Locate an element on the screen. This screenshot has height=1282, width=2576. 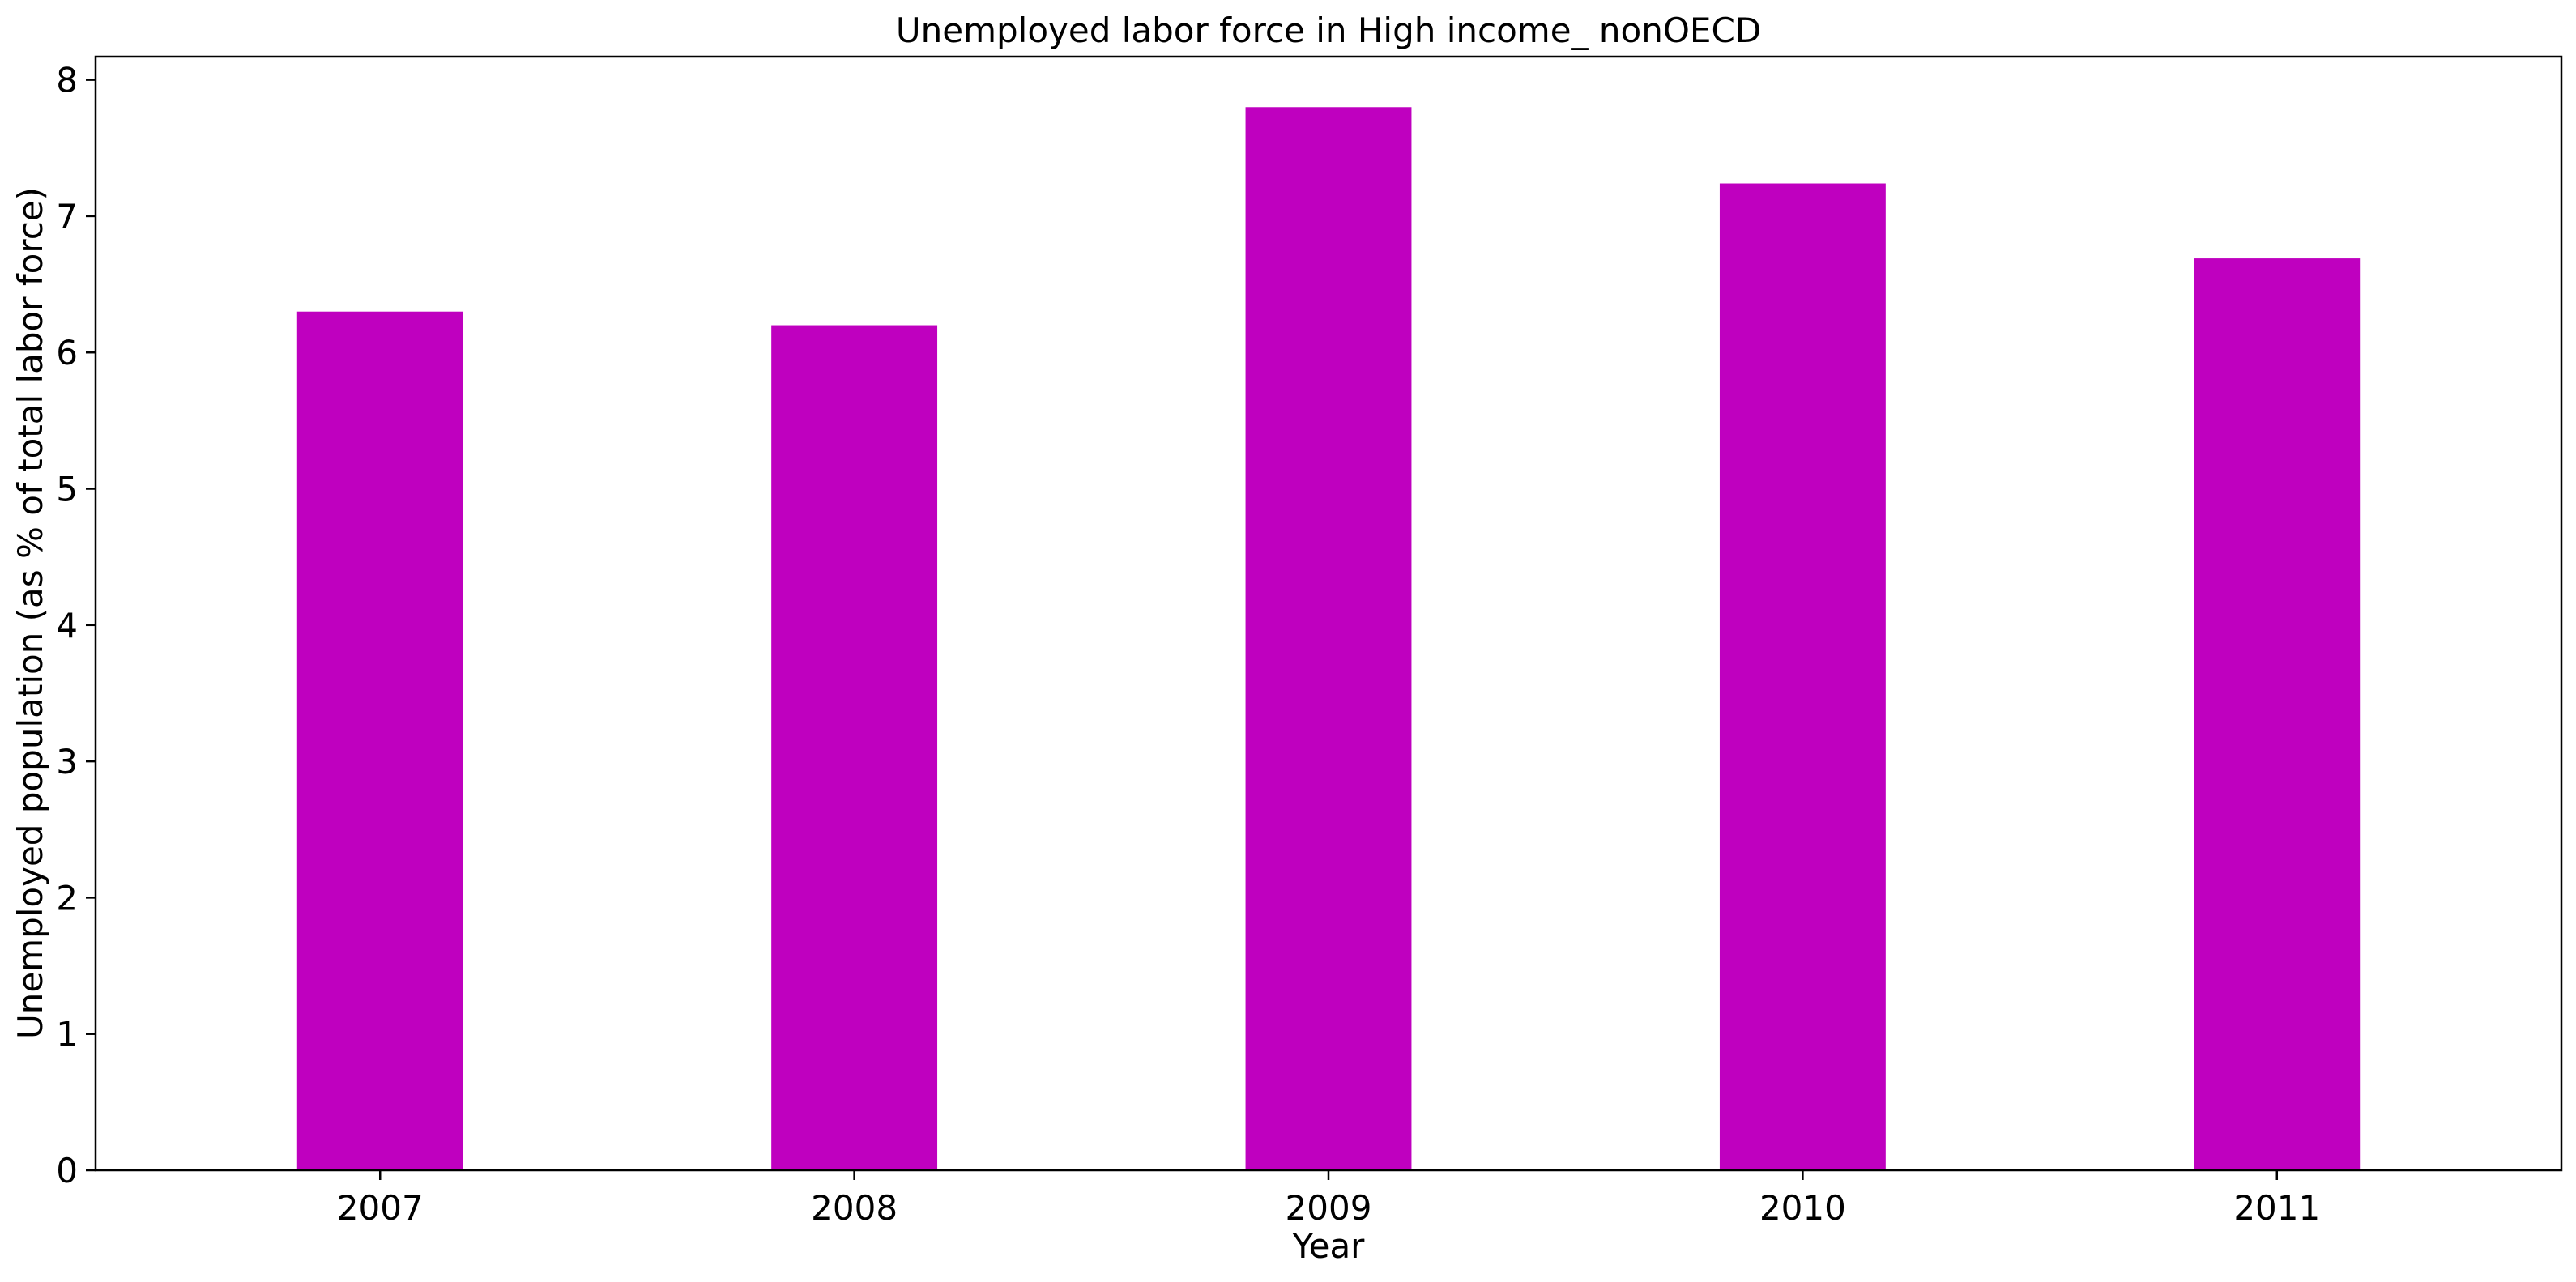
y-tick-label-3: 3 is located at coordinates (67, 762).